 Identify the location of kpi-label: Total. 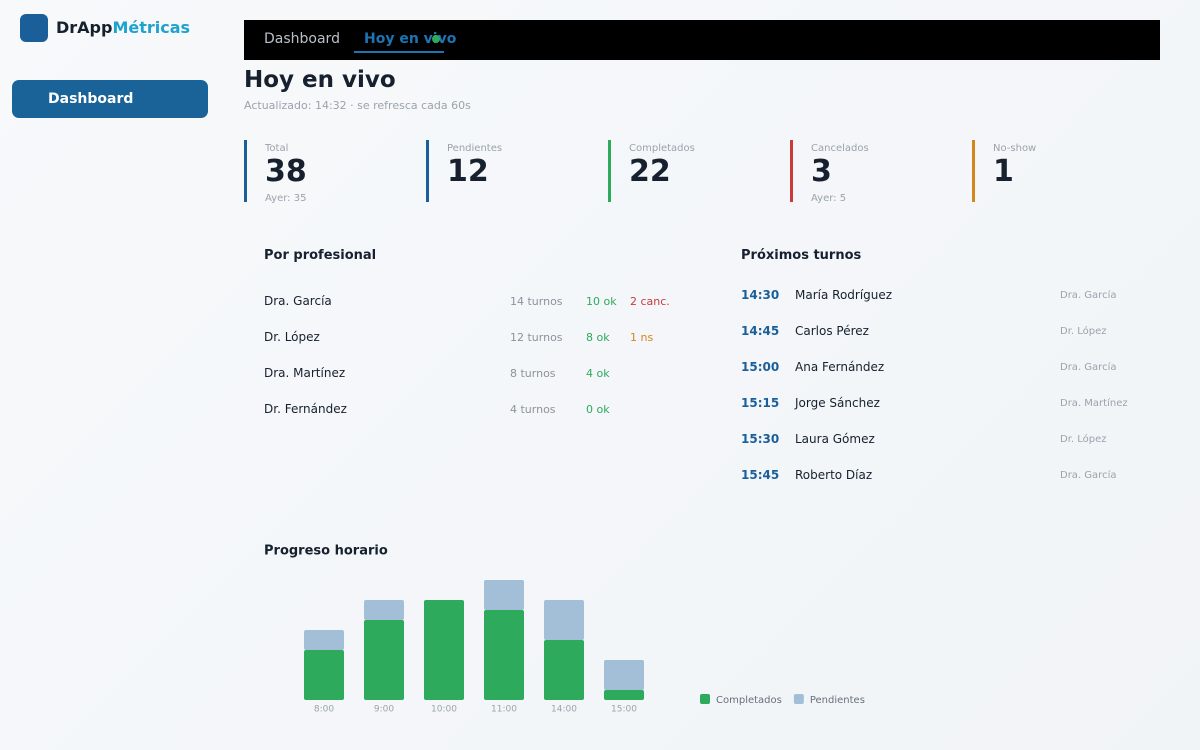
(277, 148).